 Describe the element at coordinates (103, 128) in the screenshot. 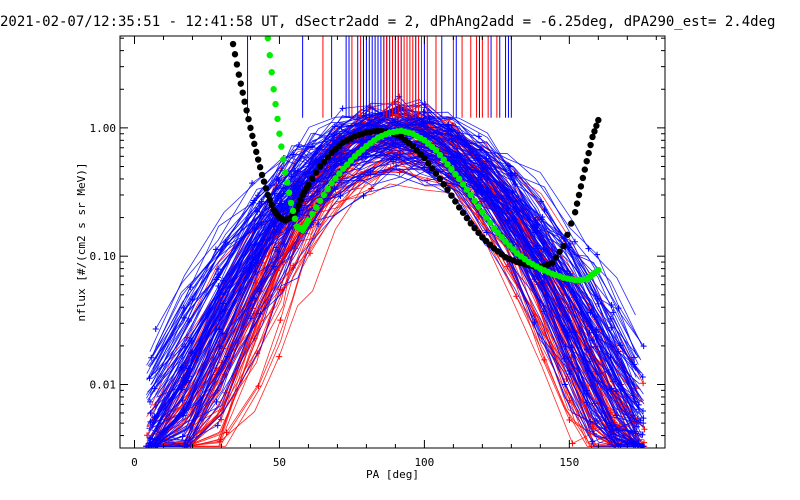

I see `y-tick-label: 1.00` at that location.